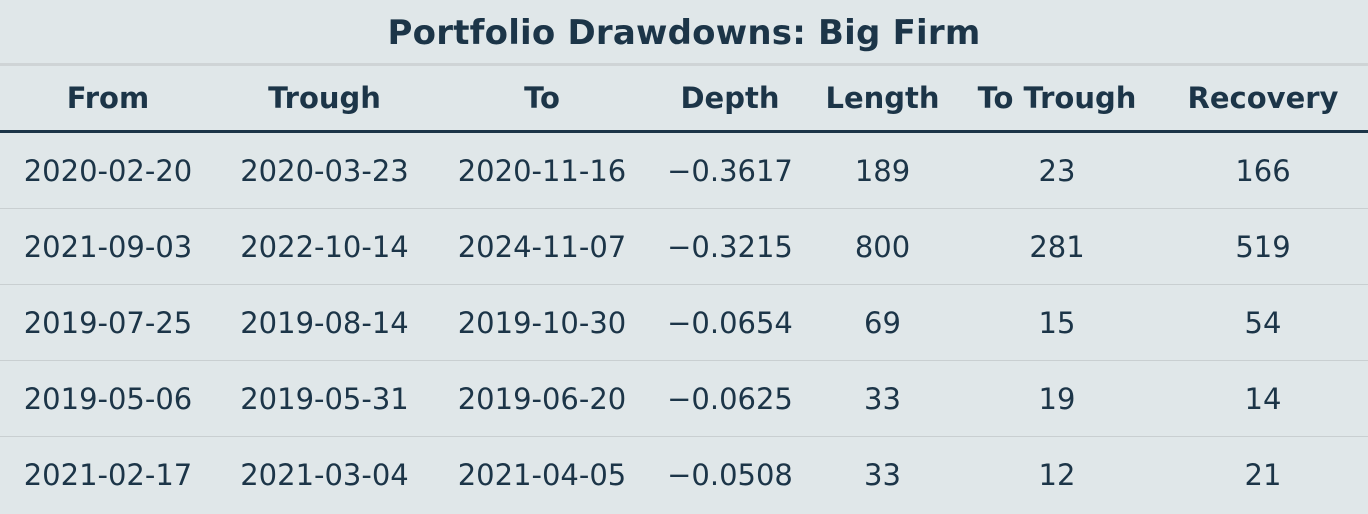 This screenshot has width=1368, height=514. Describe the element at coordinates (324, 398) in the screenshot. I see `cell-trough: 2019-05-31` at that location.